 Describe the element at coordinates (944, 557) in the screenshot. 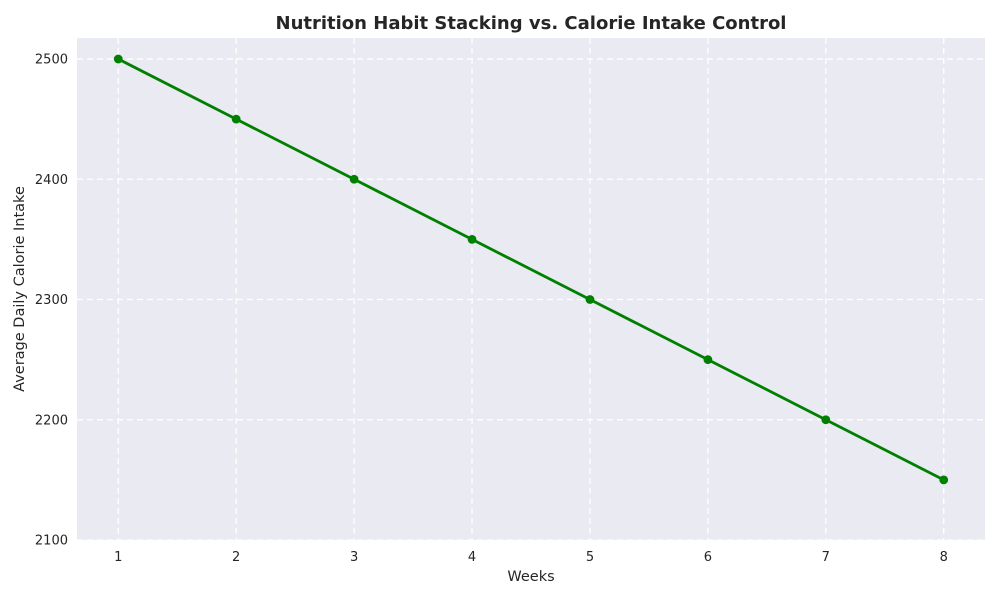

I see `x-tick-label: 8` at that location.